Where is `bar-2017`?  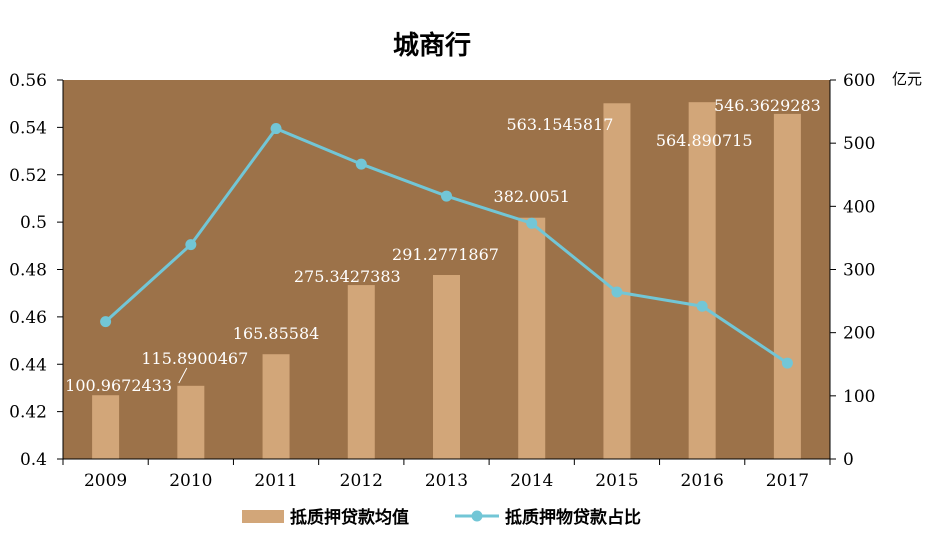 bar-2017 is located at coordinates (787, 286).